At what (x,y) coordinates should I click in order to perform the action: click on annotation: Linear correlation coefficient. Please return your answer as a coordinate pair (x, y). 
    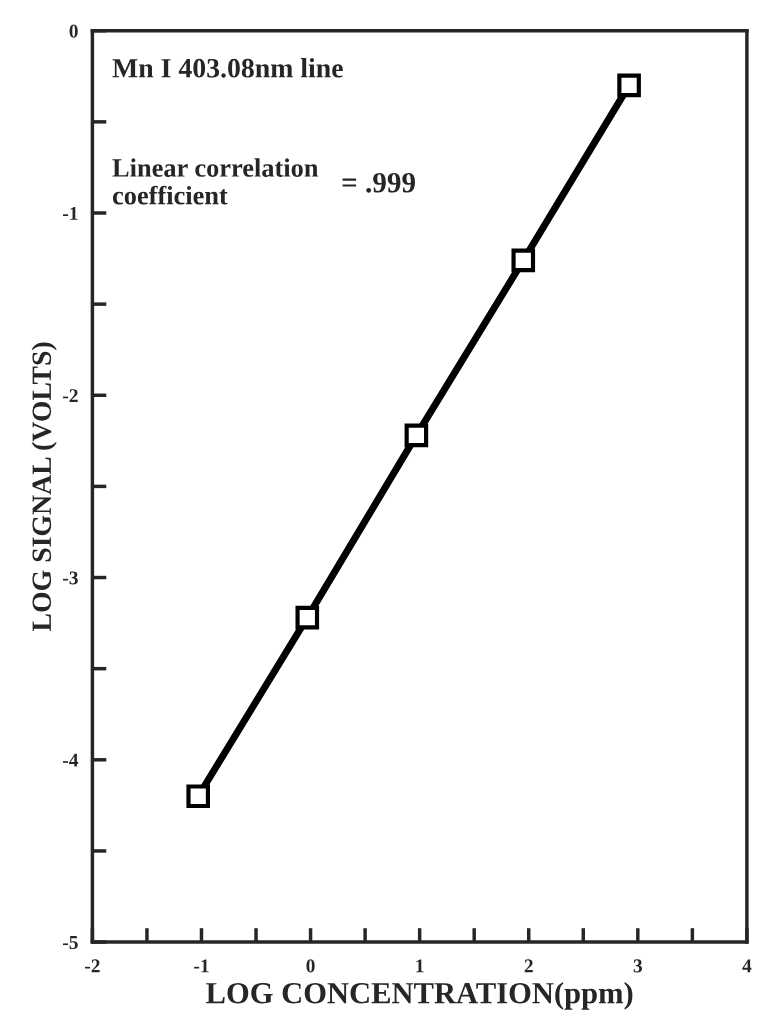
    Looking at the image, I should click on (215, 181).